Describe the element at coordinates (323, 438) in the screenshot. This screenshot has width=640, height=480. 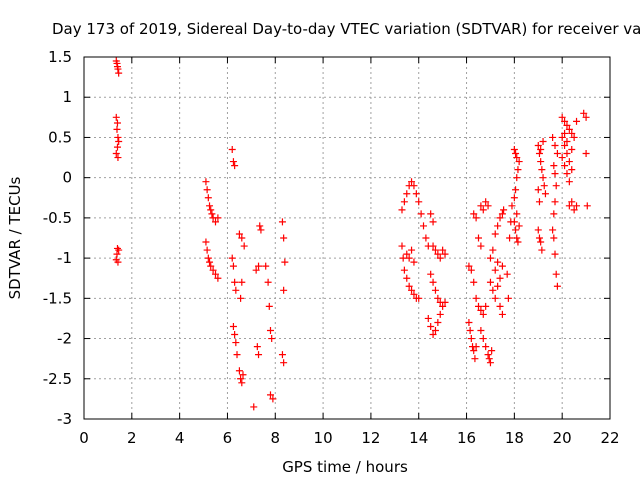
I see `x-tick-label: 10` at that location.